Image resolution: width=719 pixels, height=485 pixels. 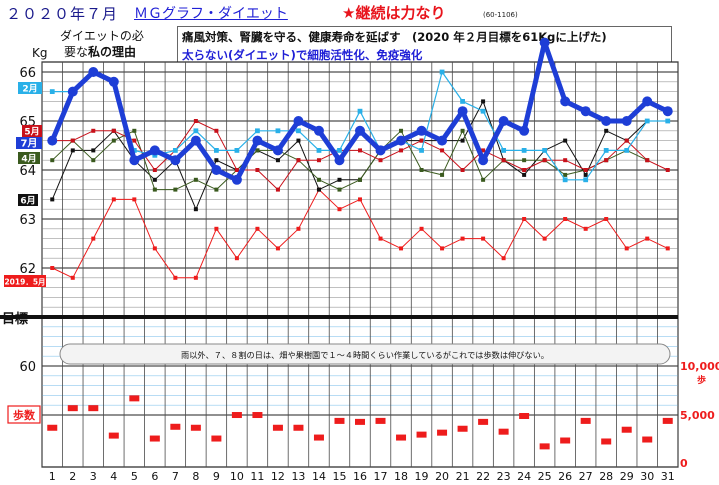 What do you see at coordinates (381, 476) in the screenshot?
I see `x-tick-label: 17` at bounding box center [381, 476].